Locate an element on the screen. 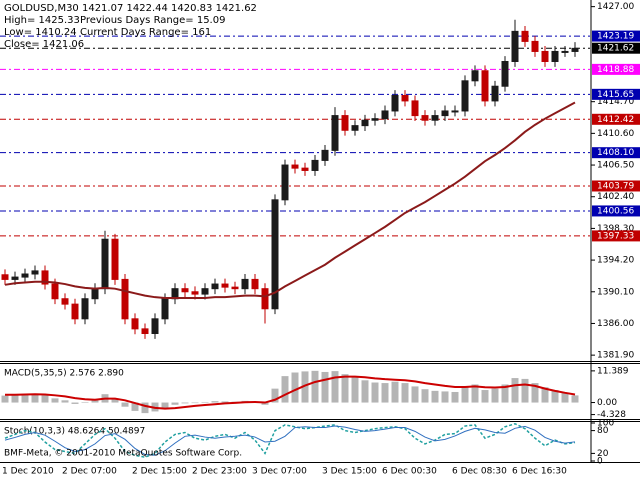 This screenshot has width=640, height=480. close-label: Close= 1421.06 is located at coordinates (44, 44).